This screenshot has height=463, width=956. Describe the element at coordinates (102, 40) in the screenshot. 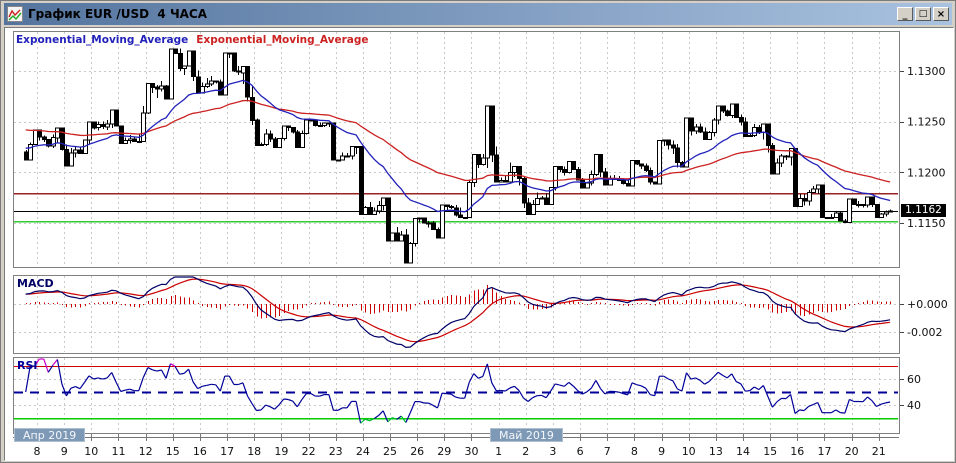

I see `ema-fast-legend-label: Exponential_Moving_Average` at that location.